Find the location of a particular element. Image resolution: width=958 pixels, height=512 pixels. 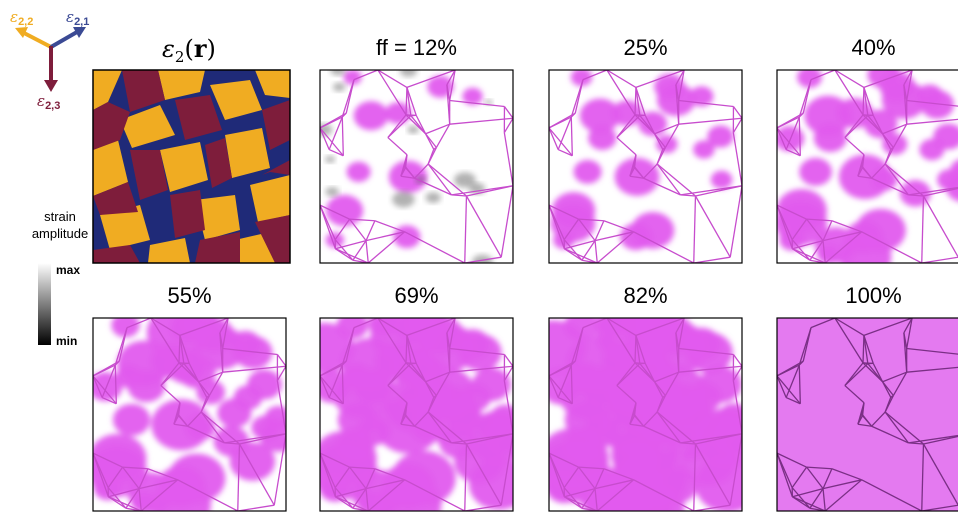

network-lines is located at coordinates (867, 414).